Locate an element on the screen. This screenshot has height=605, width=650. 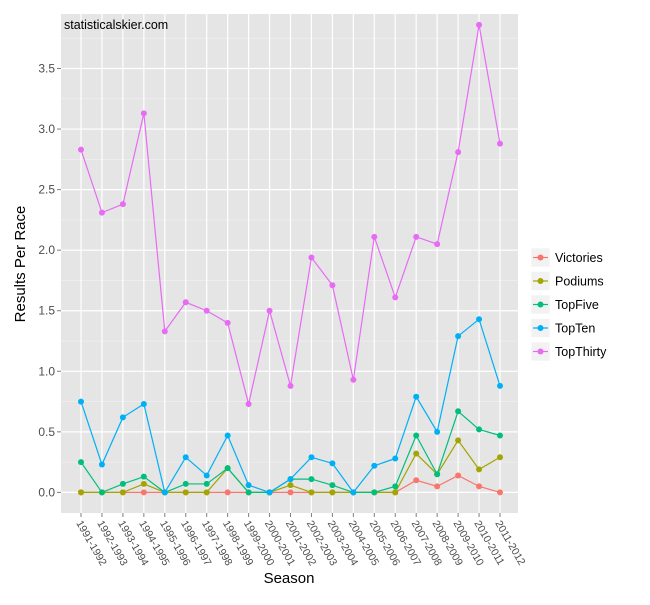
legend-key-point-topten is located at coordinates (540, 328).